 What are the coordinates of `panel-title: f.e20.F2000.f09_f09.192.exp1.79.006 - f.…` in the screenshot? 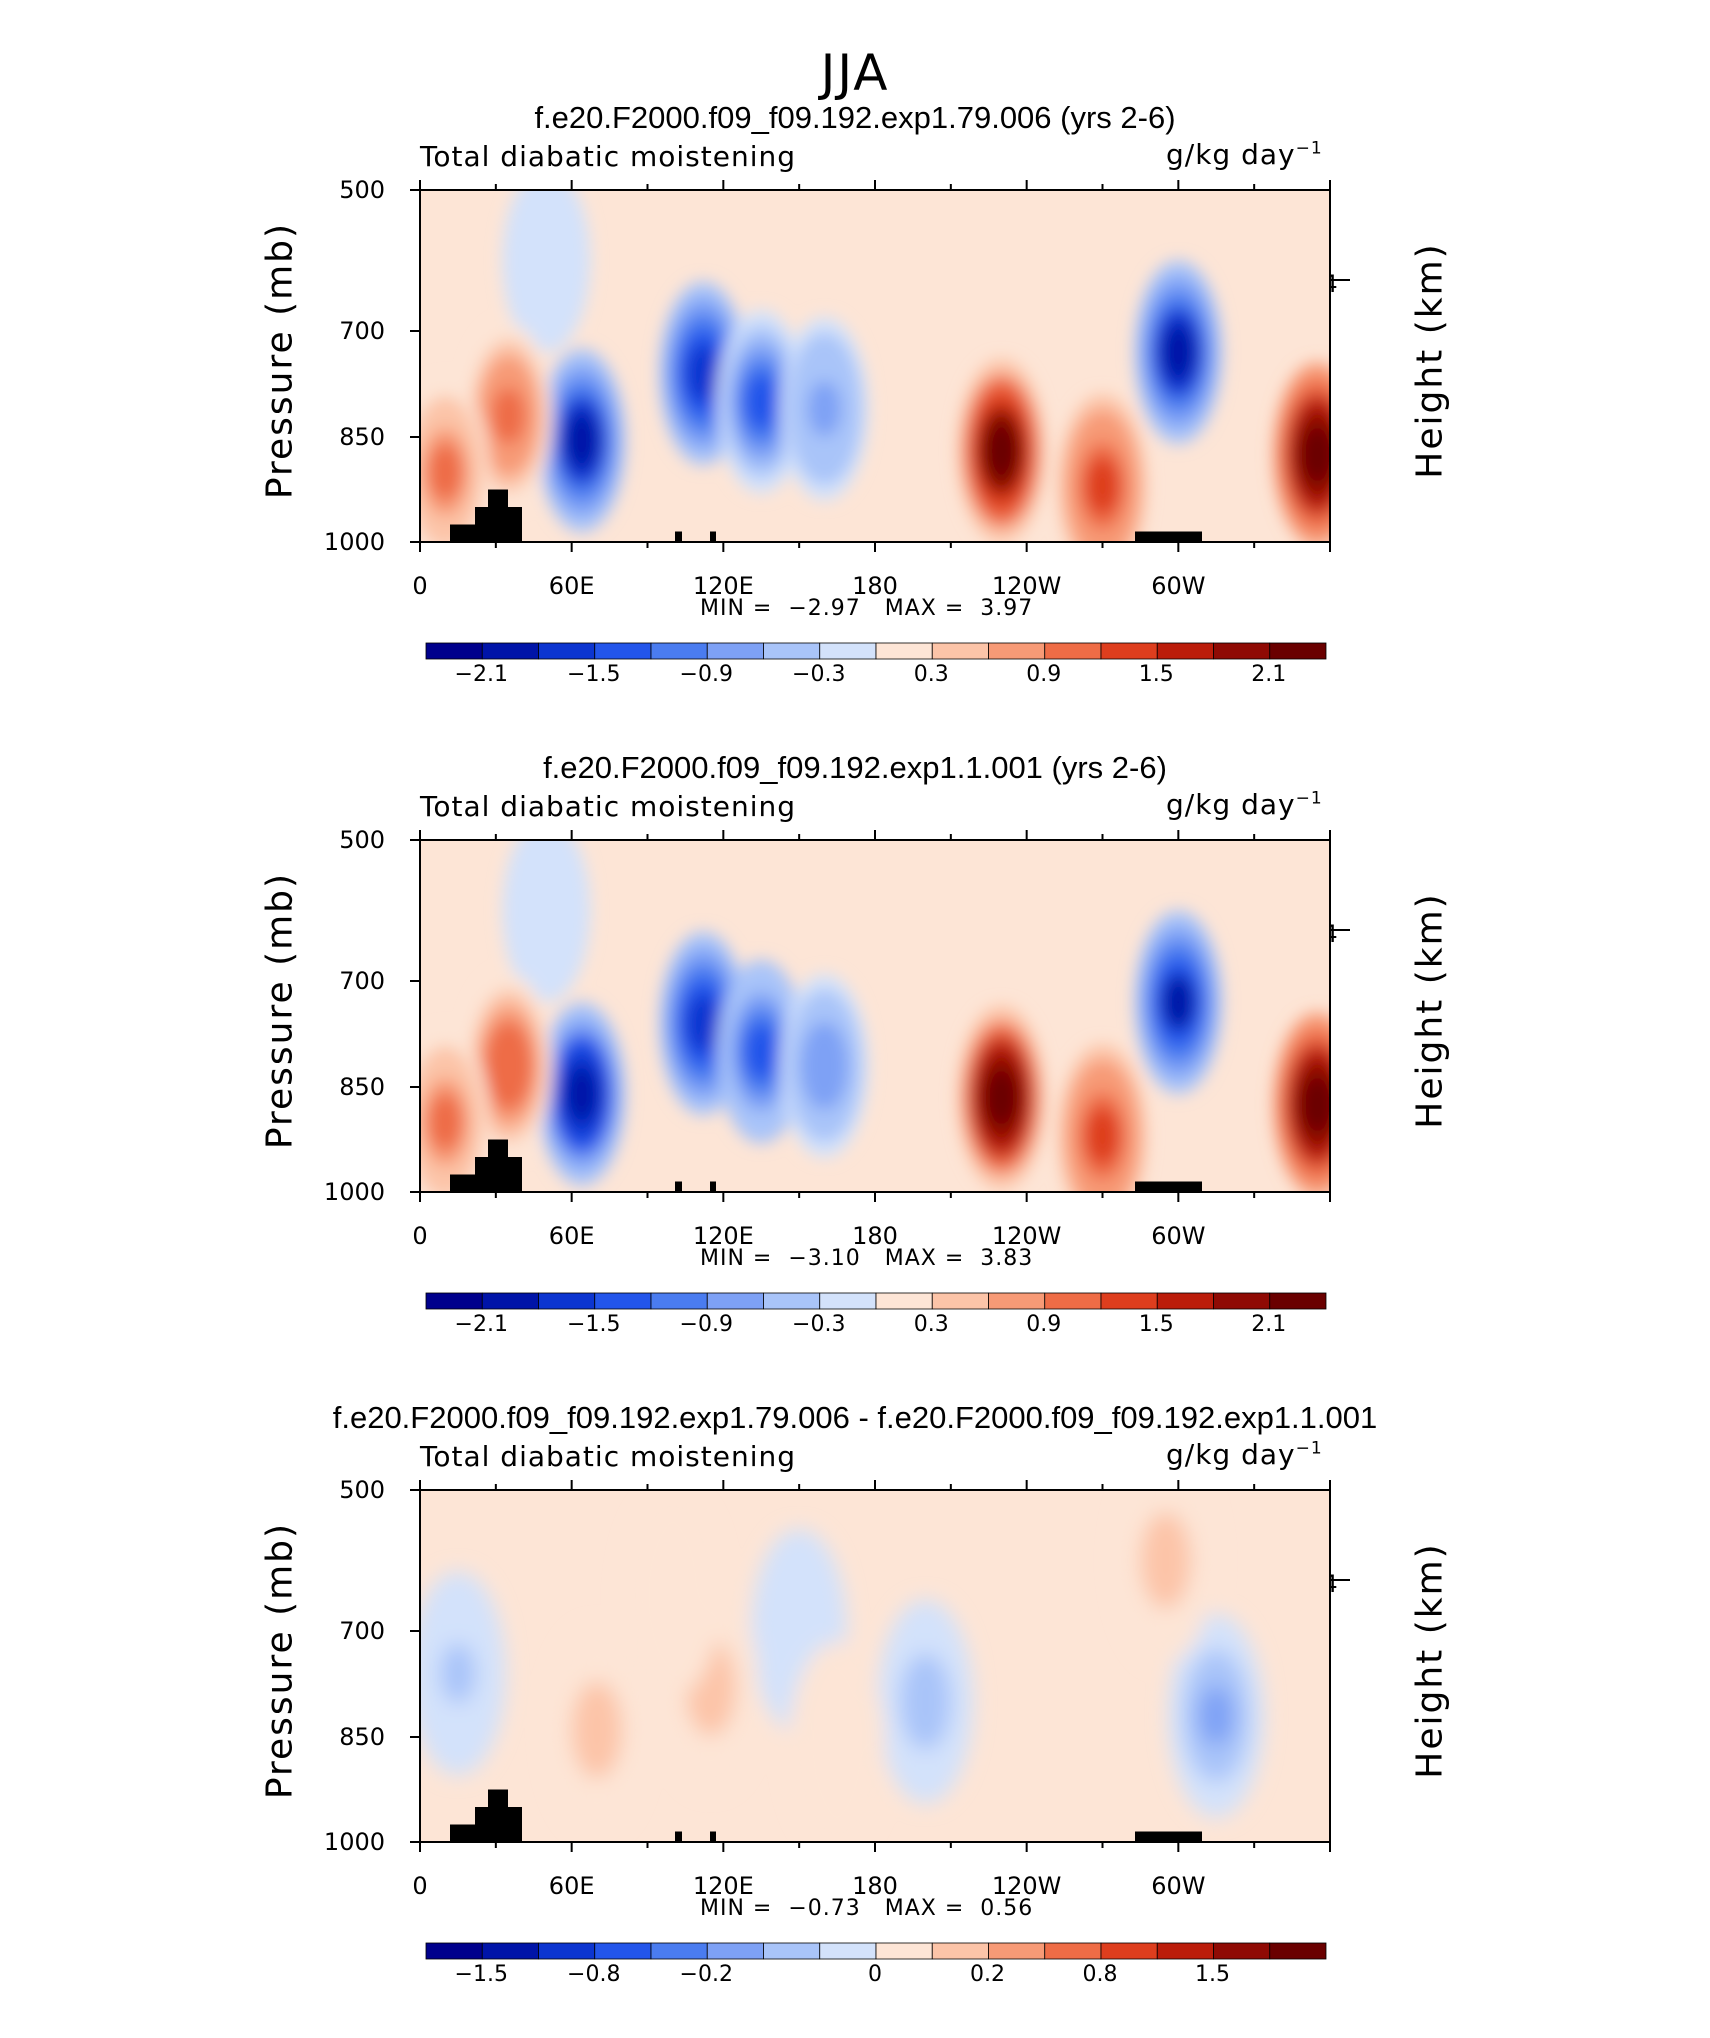 It's located at (855, 1417).